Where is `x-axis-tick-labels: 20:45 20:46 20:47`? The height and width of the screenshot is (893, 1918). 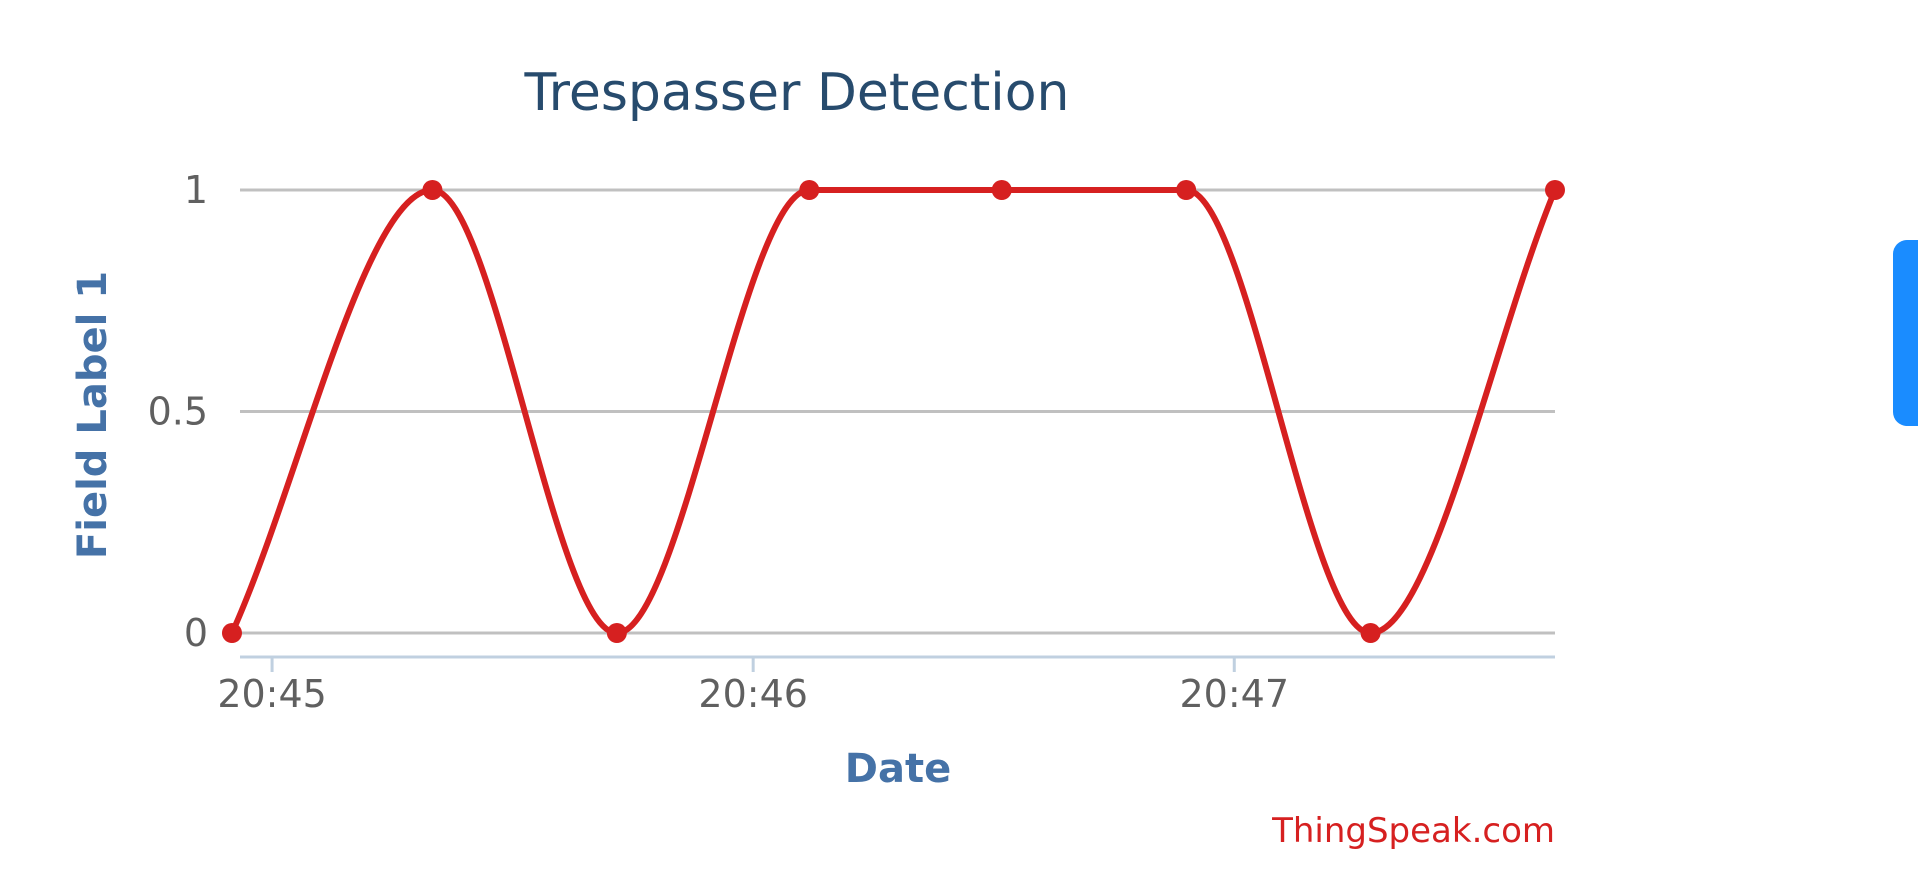 x-axis-tick-labels: 20:45 20:46 20:47 is located at coordinates (753, 694).